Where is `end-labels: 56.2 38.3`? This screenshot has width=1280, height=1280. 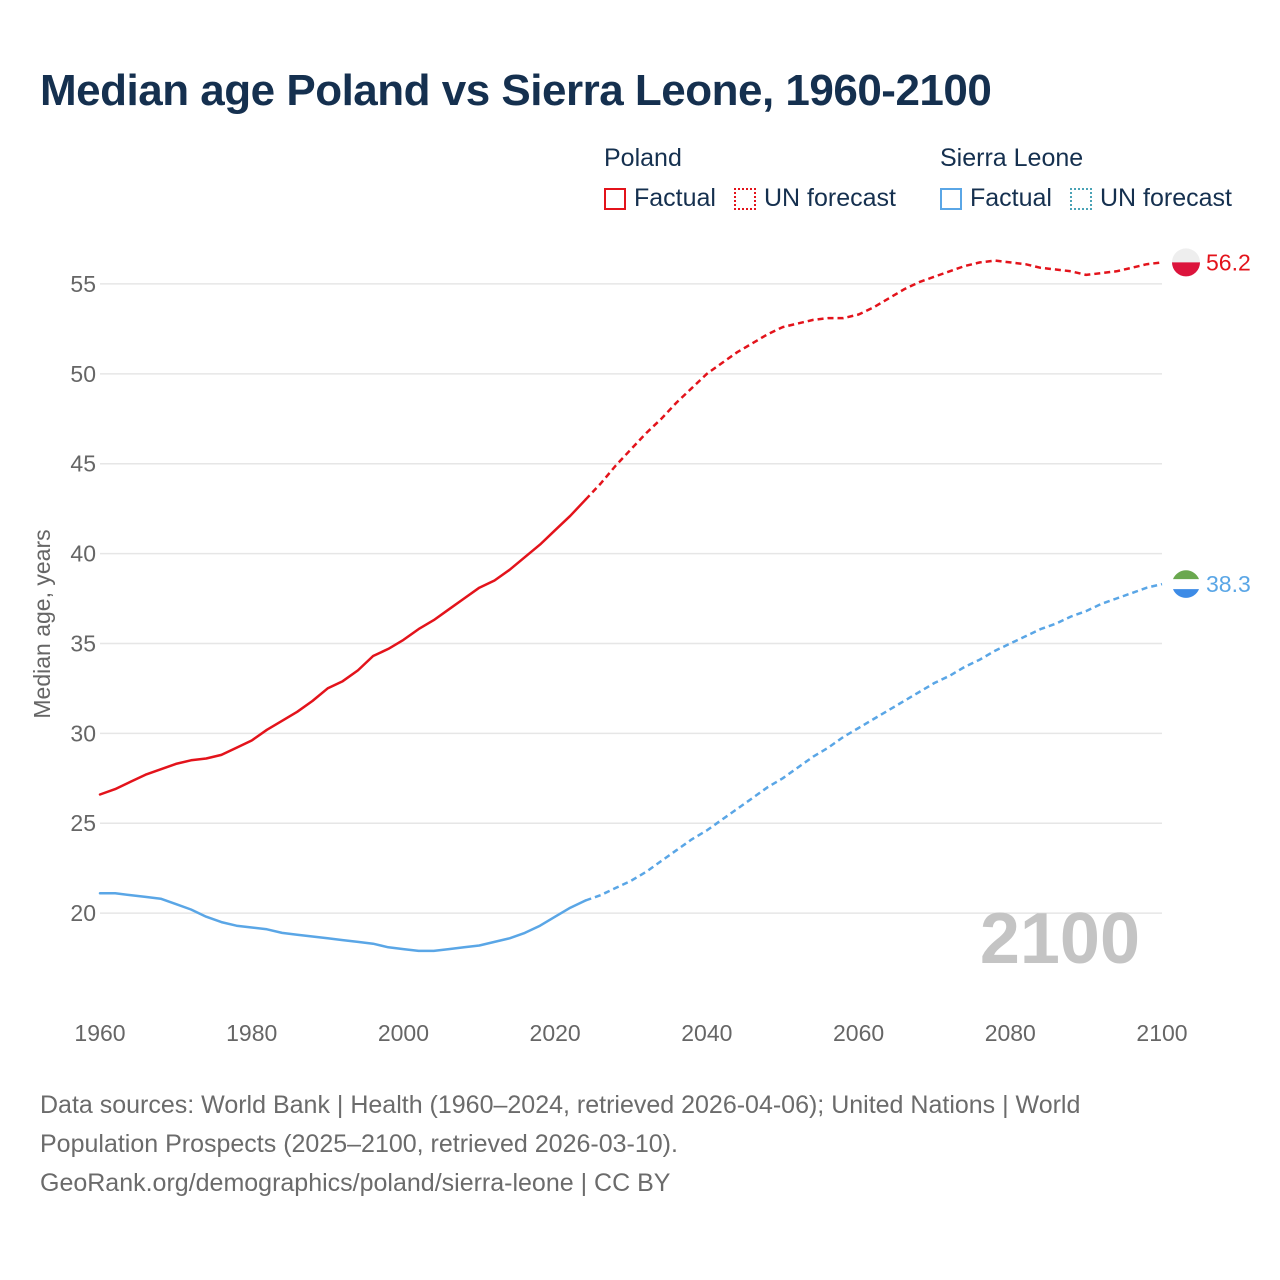 end-labels: 56.2 38.3 is located at coordinates (1211, 423).